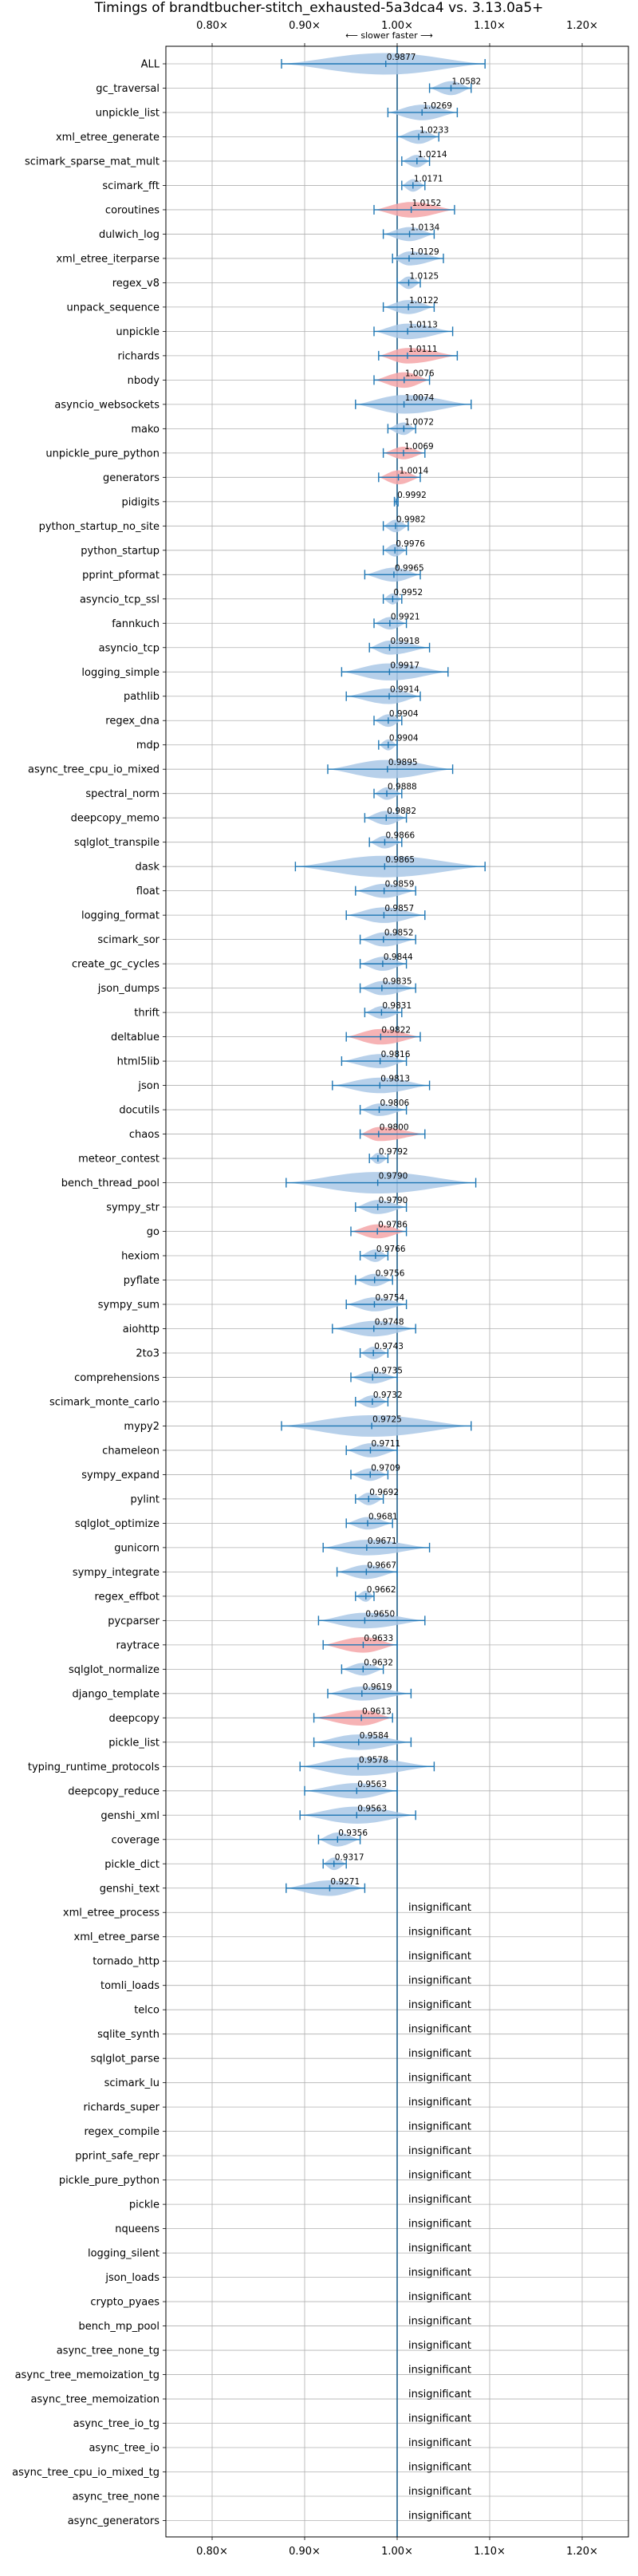 The image size is (638, 2576). Describe the element at coordinates (130, 1816) in the screenshot. I see `benchmark-label-genshi-xml: genshi_xml` at that location.